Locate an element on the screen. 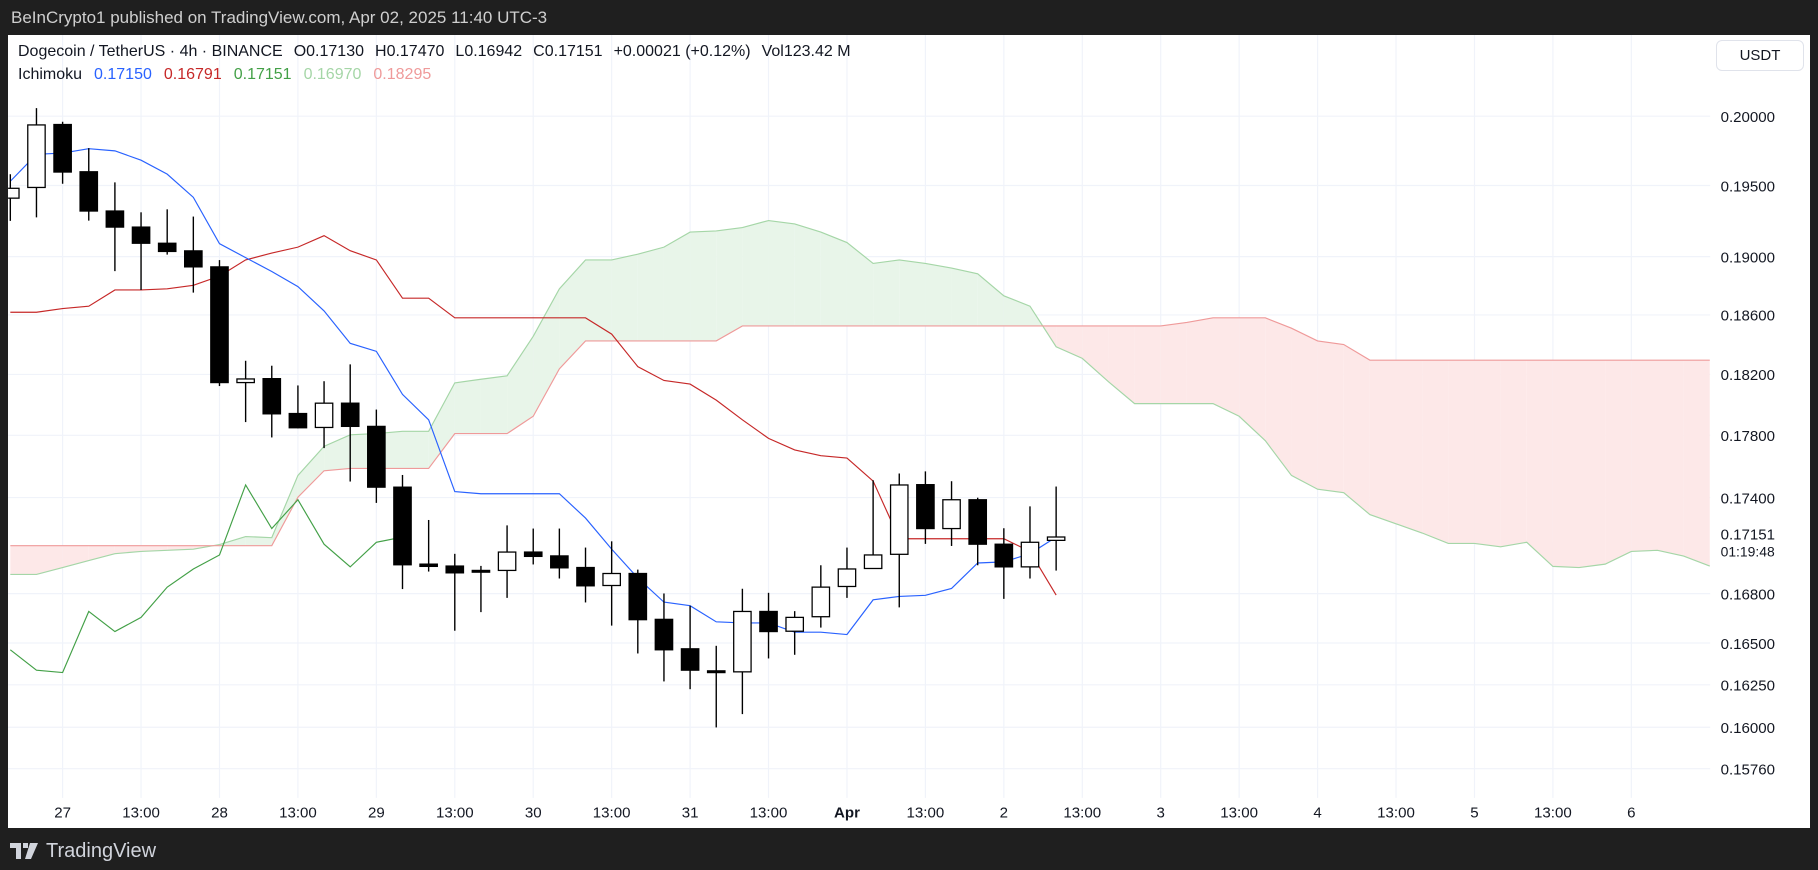  indicator-name: Ichimoku is located at coordinates (50, 74).